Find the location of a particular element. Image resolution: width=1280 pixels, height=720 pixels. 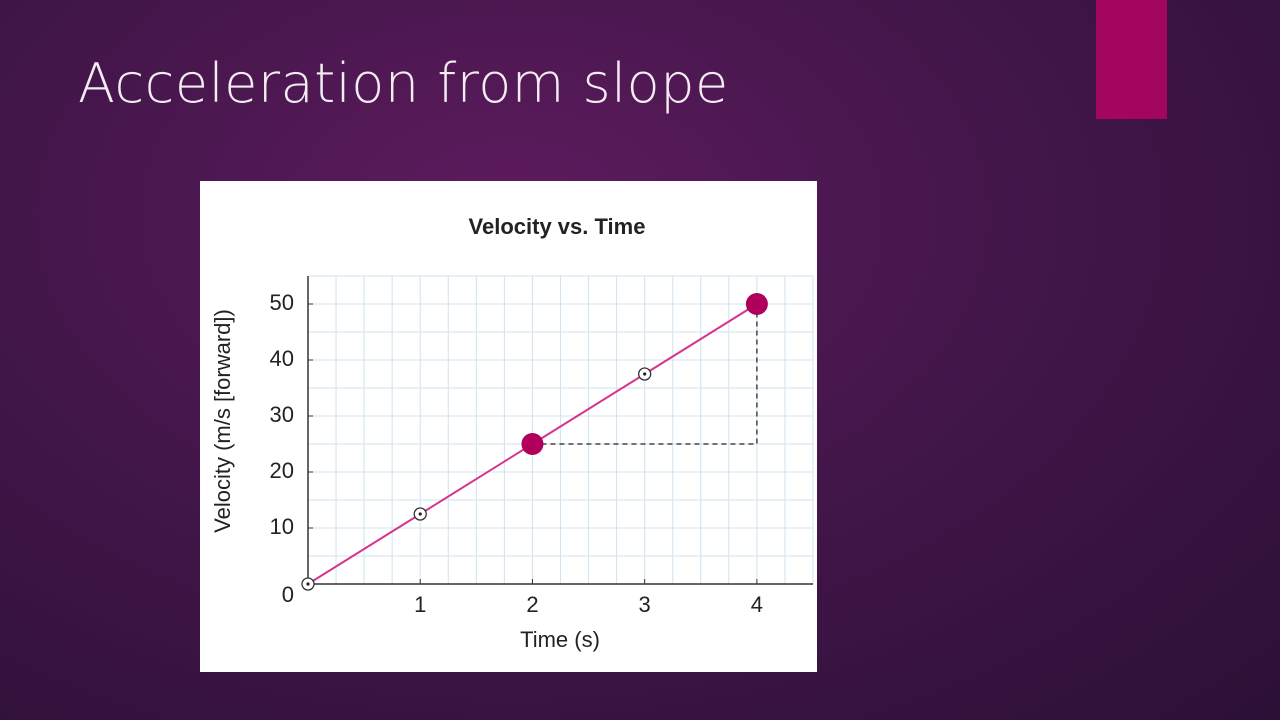

slide-title: Acceleration from slope is located at coordinates (403, 83).